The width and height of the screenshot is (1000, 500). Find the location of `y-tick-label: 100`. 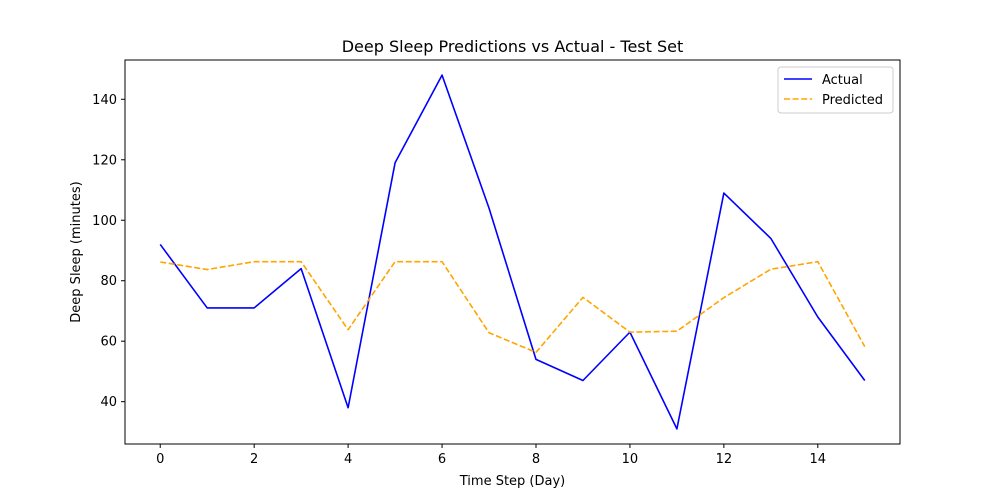

y-tick-label: 100 is located at coordinates (104, 221).